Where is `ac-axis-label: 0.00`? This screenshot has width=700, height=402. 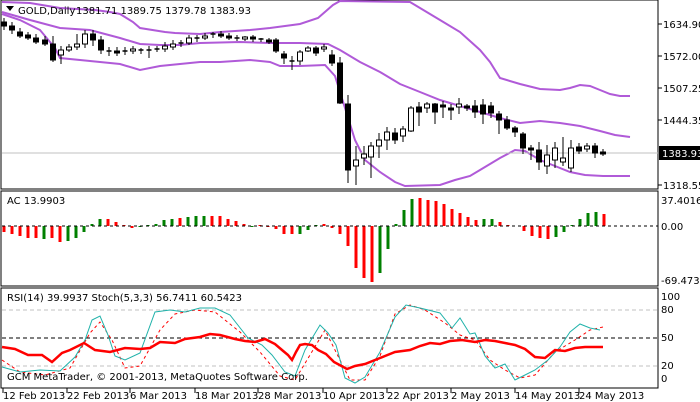
ac-axis-label: 0.00 is located at coordinates (672, 227).